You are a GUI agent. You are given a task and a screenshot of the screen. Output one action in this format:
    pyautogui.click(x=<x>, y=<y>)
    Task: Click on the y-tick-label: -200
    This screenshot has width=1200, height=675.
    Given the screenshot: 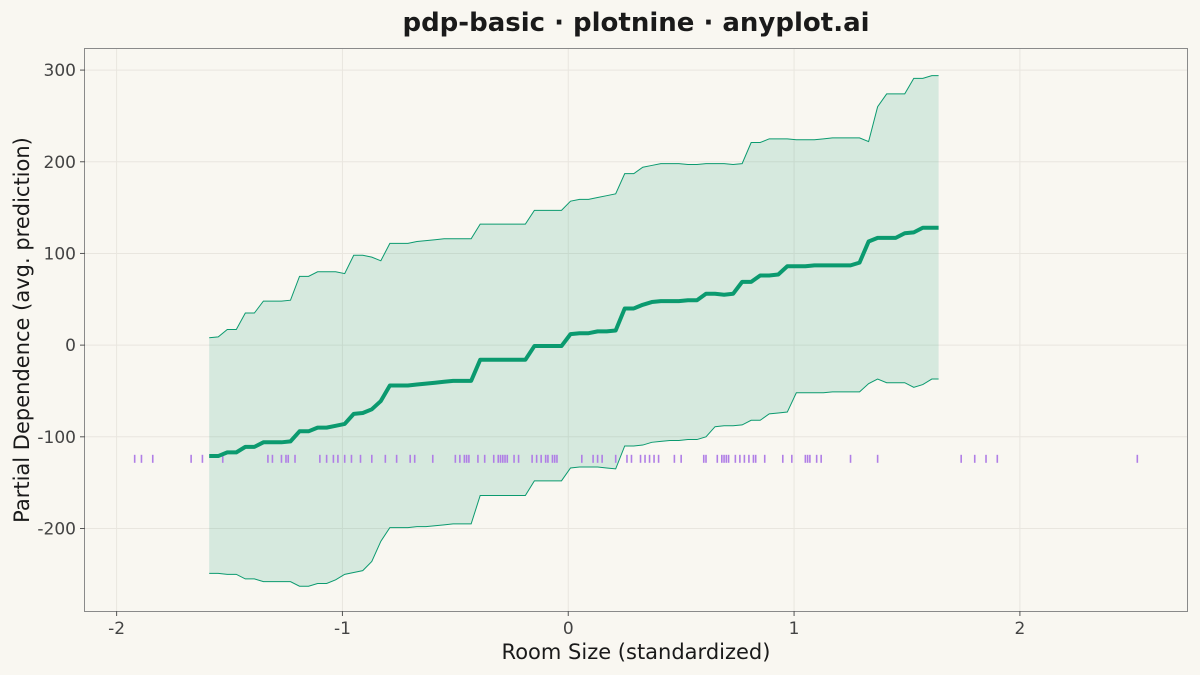 What is the action you would take?
    pyautogui.click(x=56, y=529)
    